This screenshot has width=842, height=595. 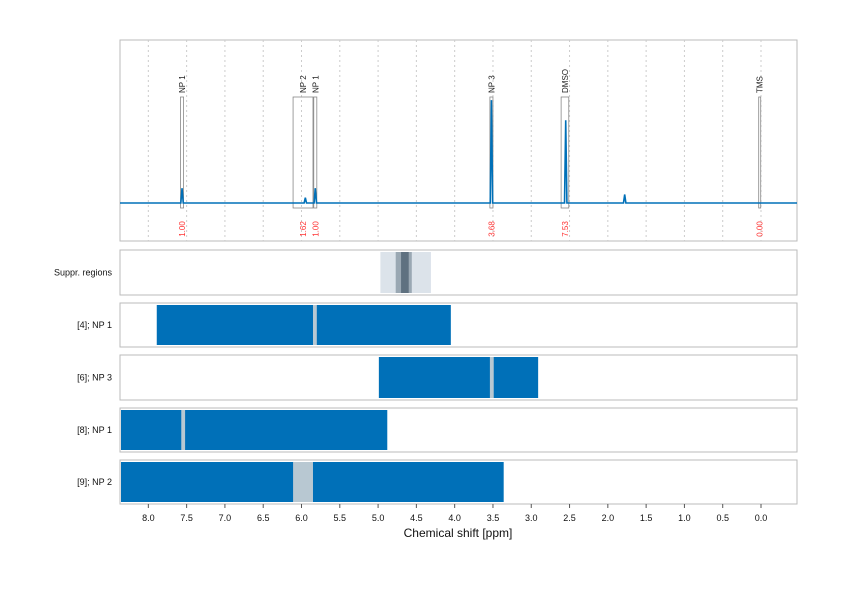 I want to click on range-row: [6]; NP 3, so click(x=437, y=377).